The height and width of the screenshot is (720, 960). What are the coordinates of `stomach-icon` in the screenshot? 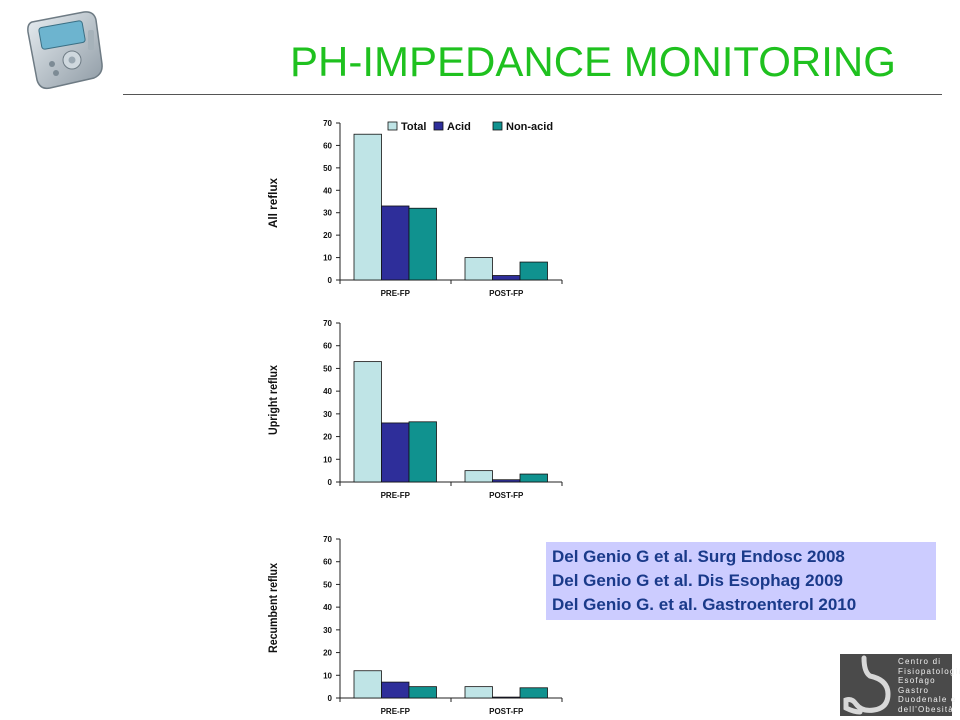 It's located at (867, 685).